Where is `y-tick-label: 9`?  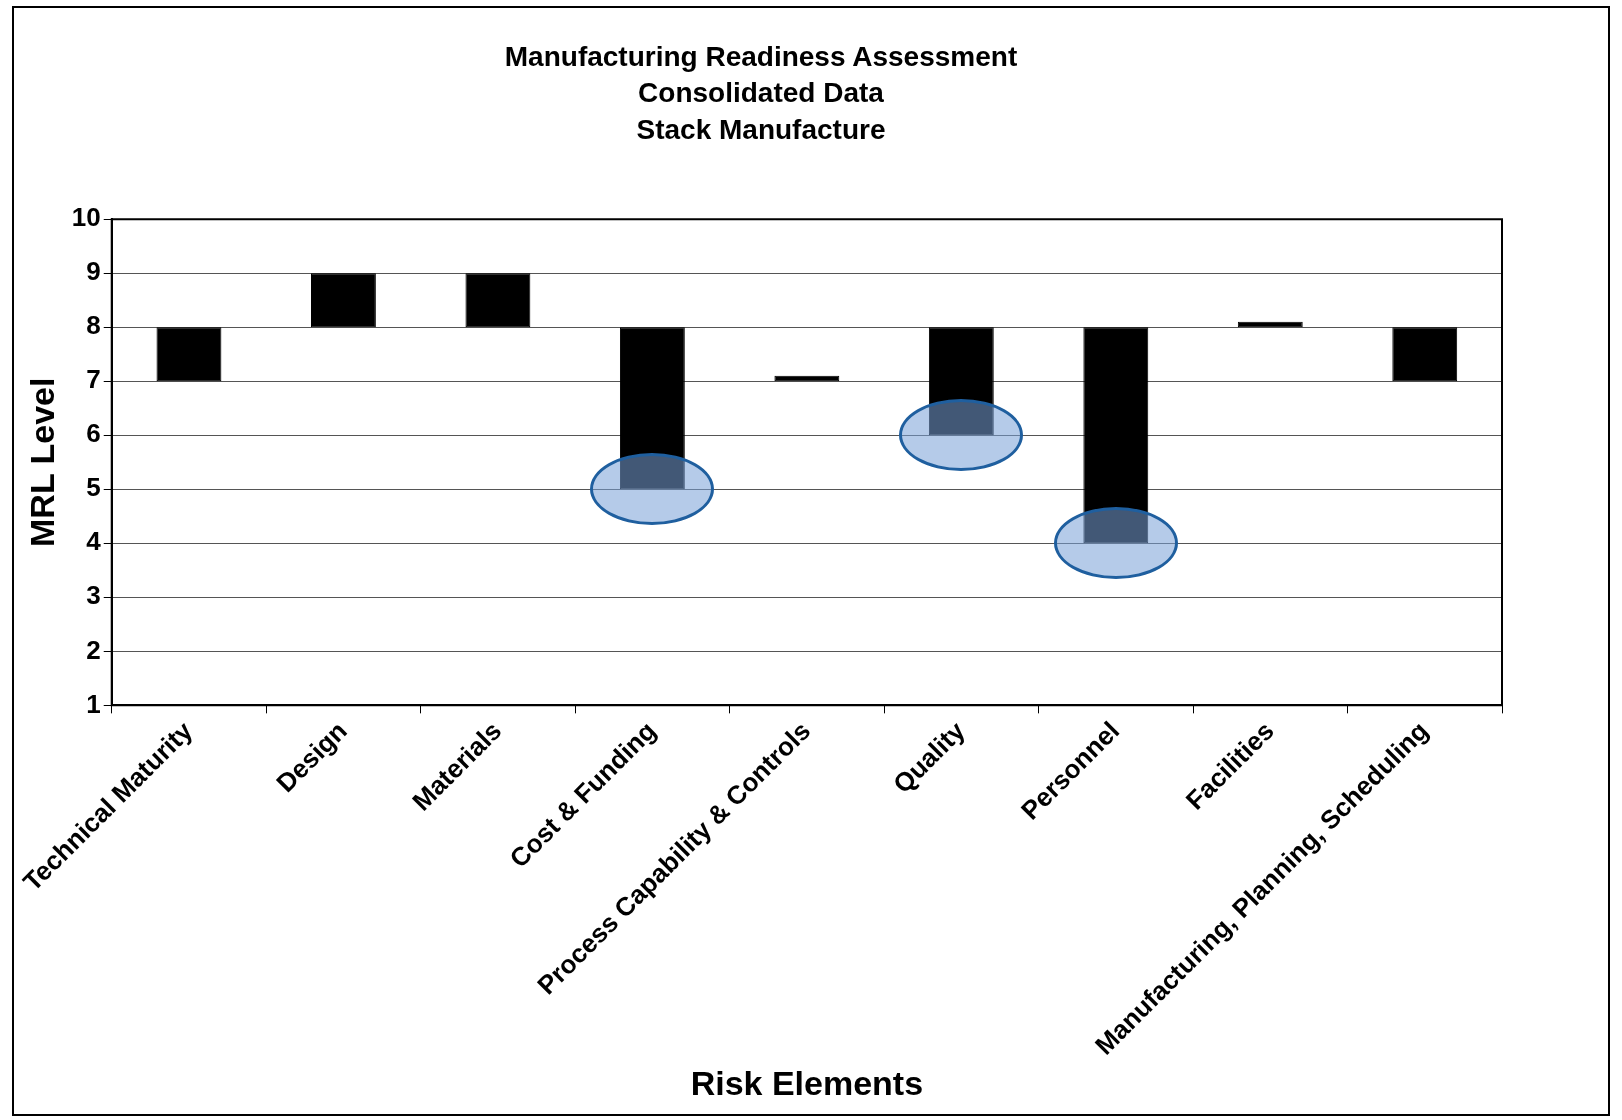 y-tick-label: 9 is located at coordinates (93, 271).